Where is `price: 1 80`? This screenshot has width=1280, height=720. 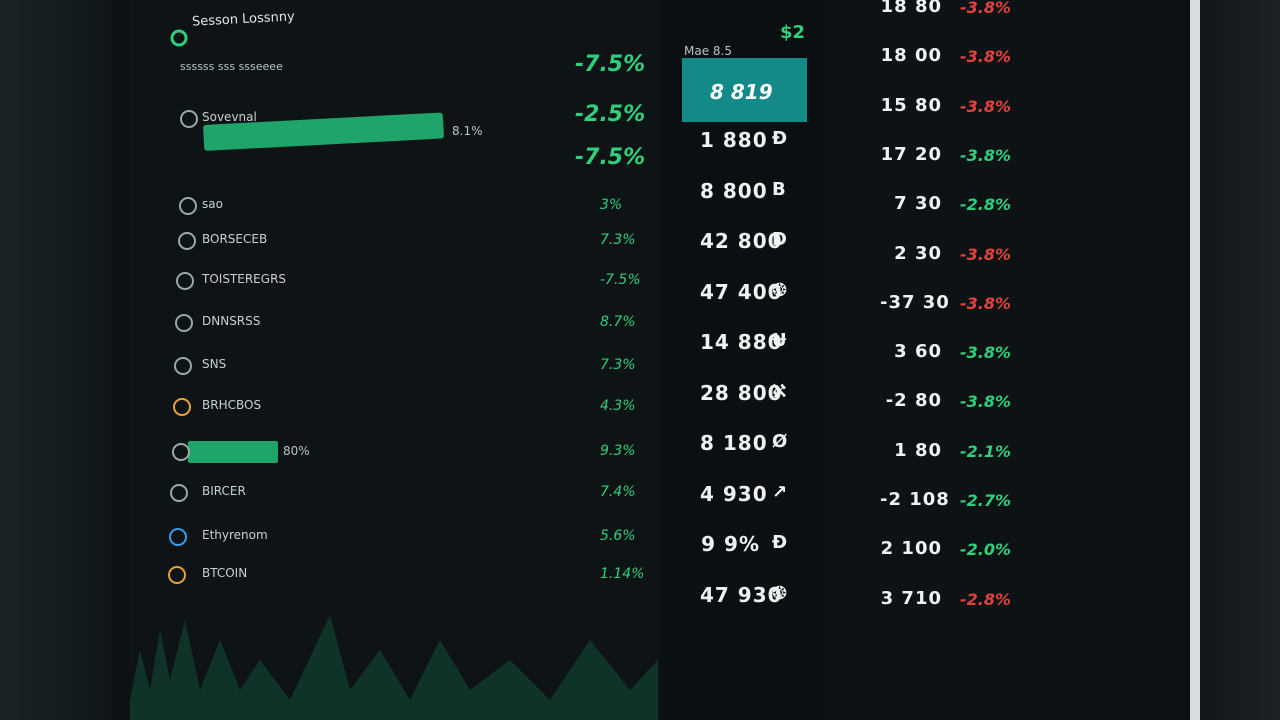 price: 1 80 is located at coordinates (918, 450).